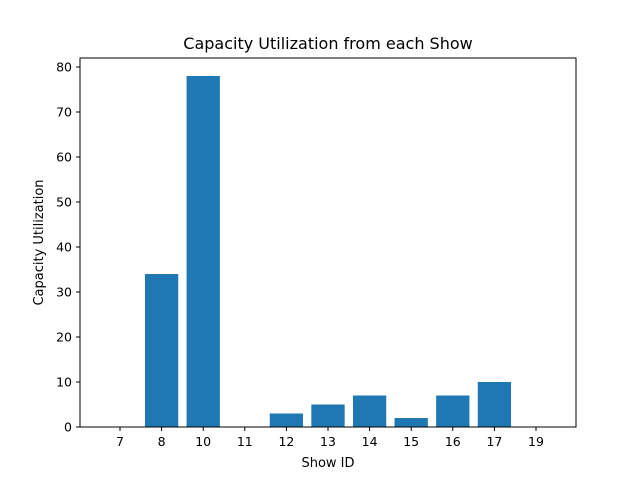 The width and height of the screenshot is (640, 484). What do you see at coordinates (327, 43) in the screenshot?
I see `chart-title: Capacity Utilization from each Show` at bounding box center [327, 43].